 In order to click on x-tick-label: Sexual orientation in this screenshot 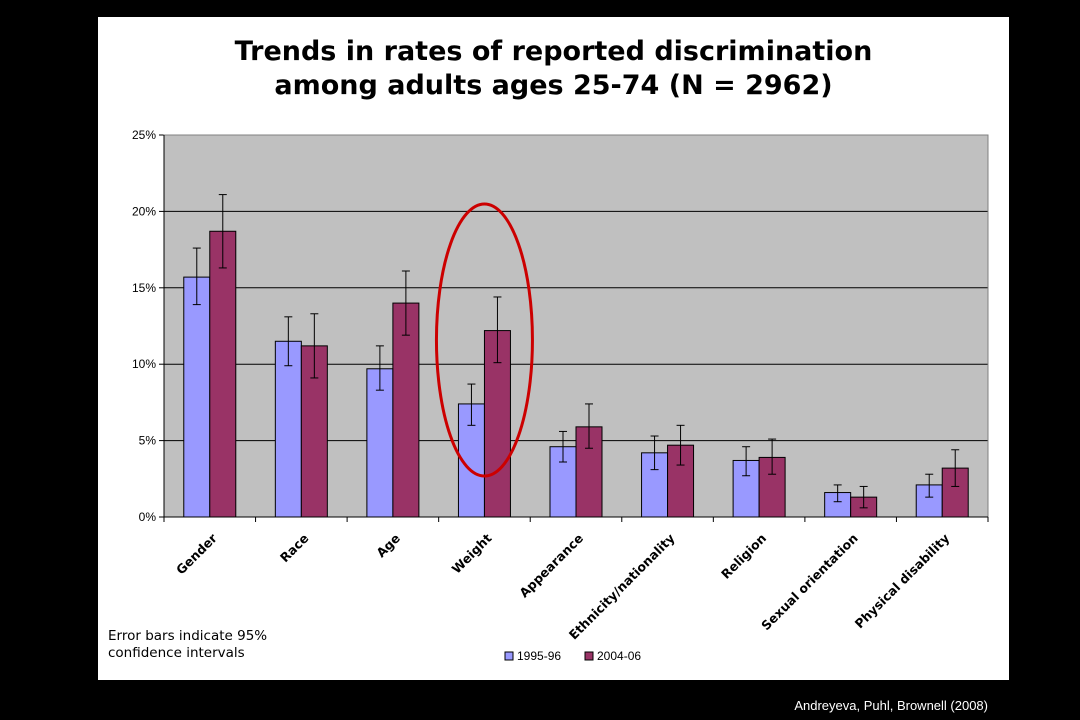, I will do `click(809, 582)`.